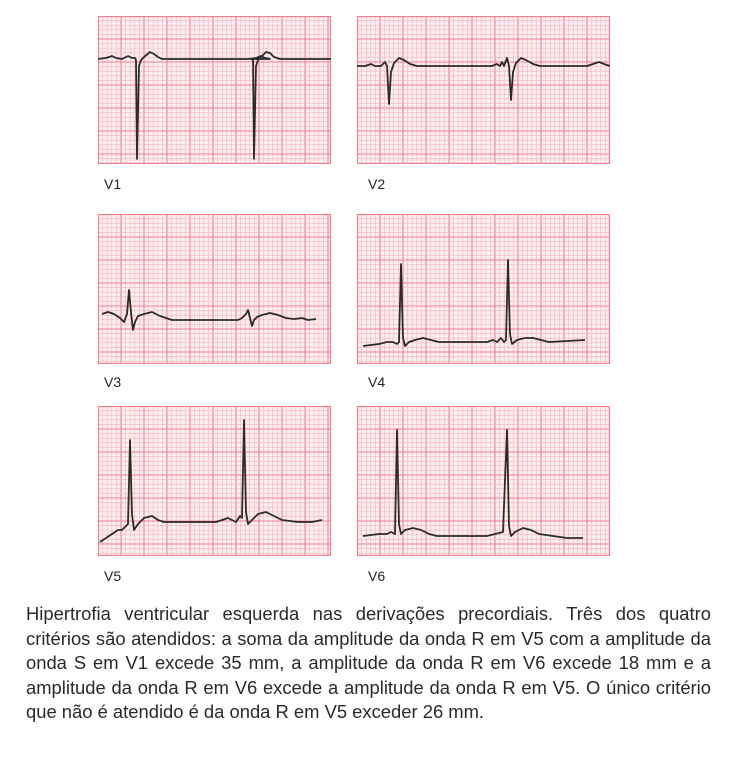  Describe the element at coordinates (113, 576) in the screenshot. I see `lead-label-v5: V5` at that location.